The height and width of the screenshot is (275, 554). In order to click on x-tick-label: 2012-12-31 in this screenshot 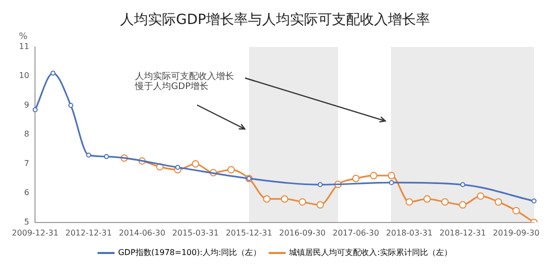, I will do `click(88, 233)`.